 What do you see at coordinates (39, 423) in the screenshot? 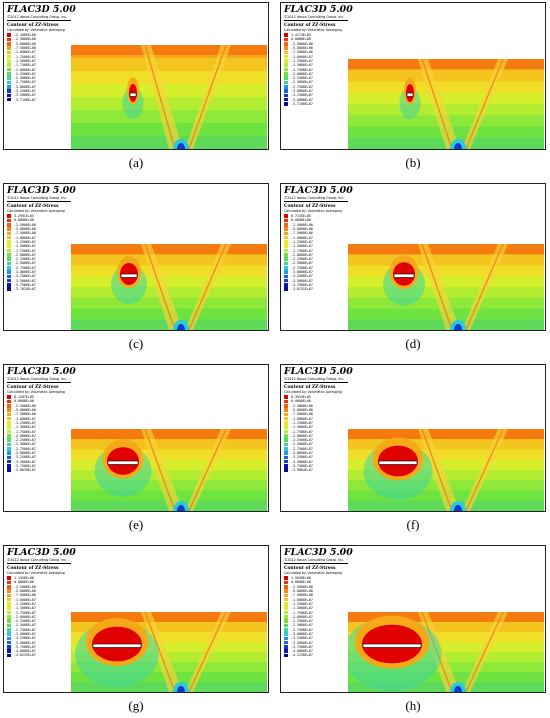
I see `legend-entry: -1.2500E+07` at bounding box center [39, 423].